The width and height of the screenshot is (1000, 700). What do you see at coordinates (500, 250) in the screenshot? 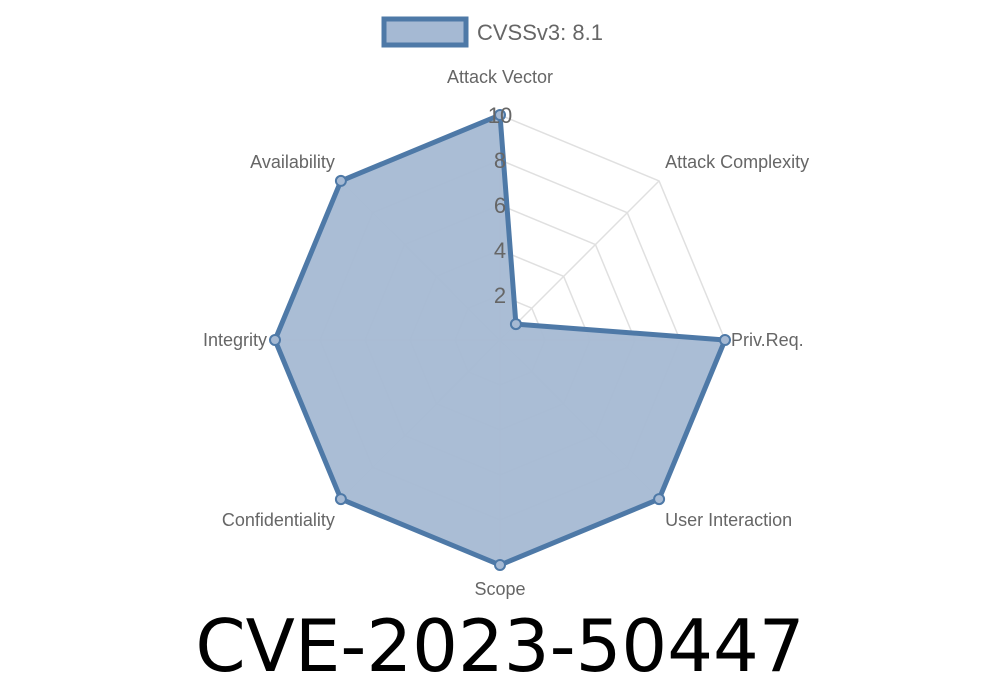
I see `tick-label: 4` at bounding box center [500, 250].